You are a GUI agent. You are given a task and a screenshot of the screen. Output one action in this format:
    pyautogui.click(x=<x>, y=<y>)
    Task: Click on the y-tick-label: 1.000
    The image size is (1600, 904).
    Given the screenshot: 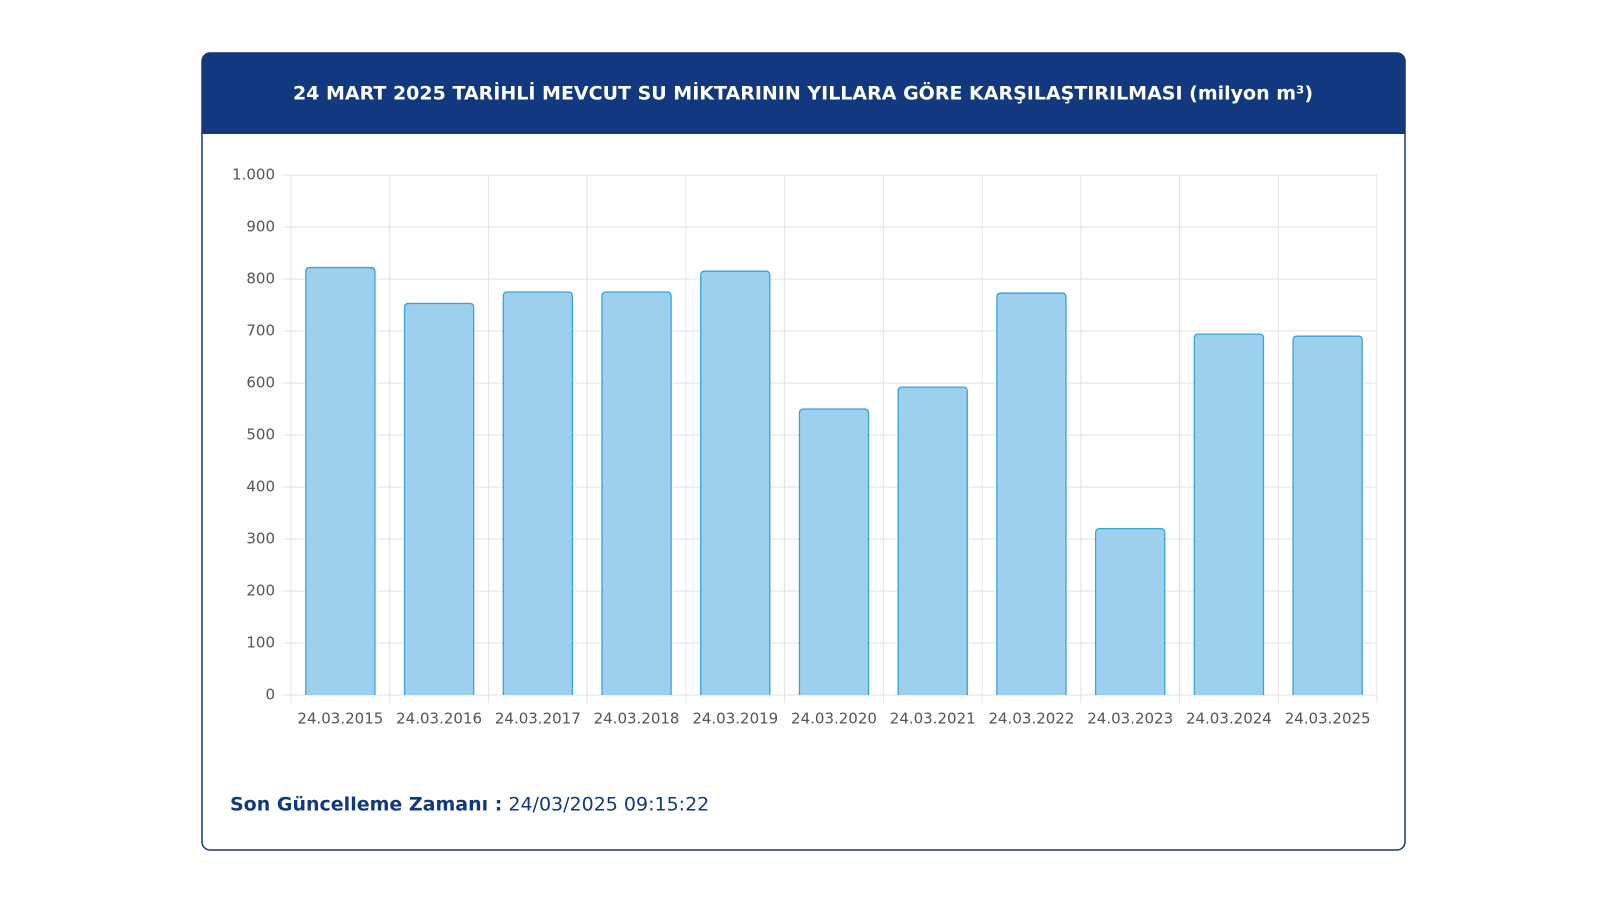 What is the action you would take?
    pyautogui.click(x=253, y=175)
    